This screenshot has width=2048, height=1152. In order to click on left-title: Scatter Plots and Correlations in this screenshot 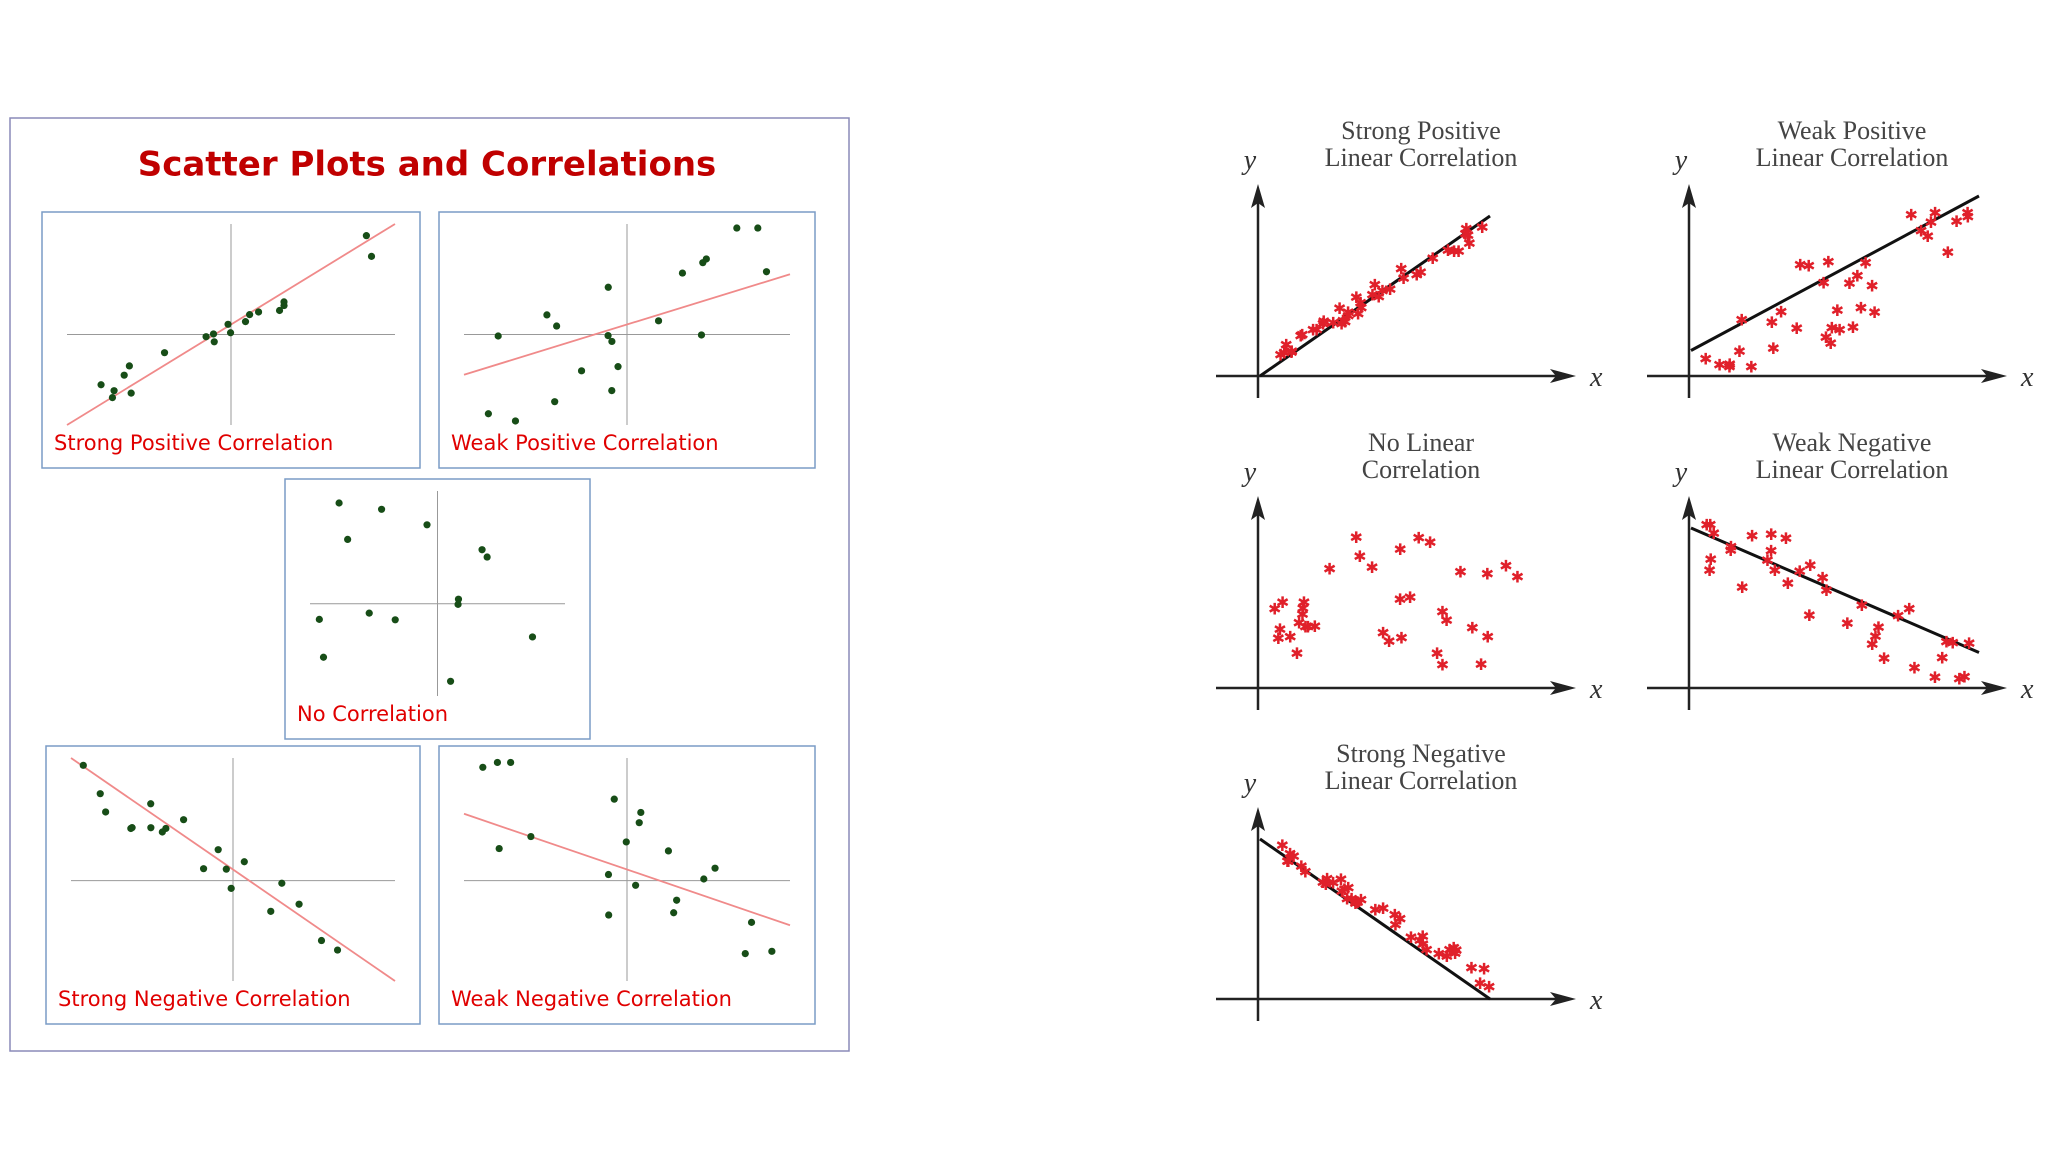, I will do `click(427, 165)`.